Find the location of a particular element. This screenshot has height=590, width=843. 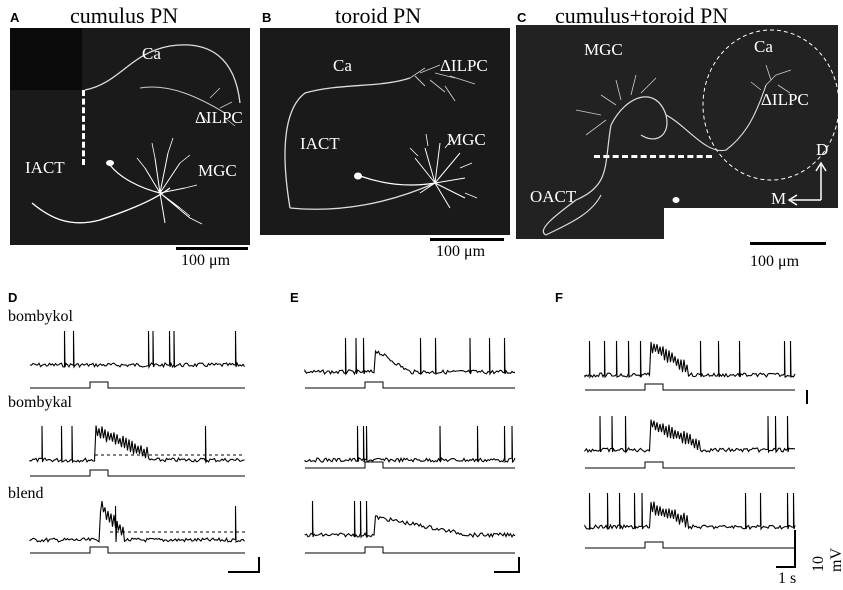

label-iact-b: IACT is located at coordinates (320, 143).